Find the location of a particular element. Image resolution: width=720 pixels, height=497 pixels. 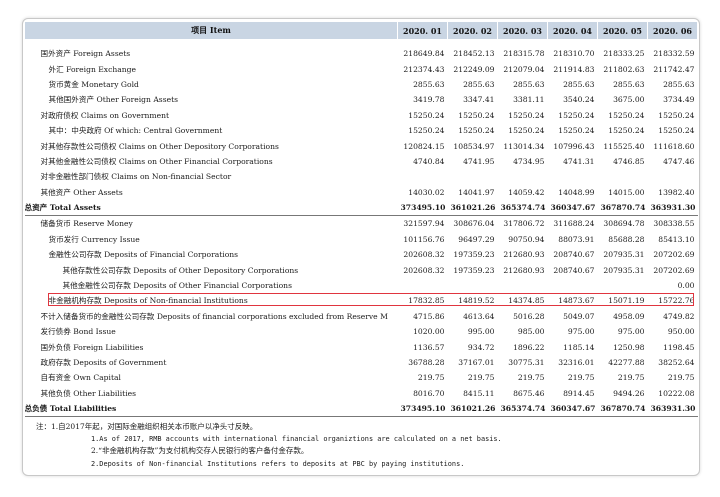

value-cell: 317806.72 is located at coordinates (522, 223).